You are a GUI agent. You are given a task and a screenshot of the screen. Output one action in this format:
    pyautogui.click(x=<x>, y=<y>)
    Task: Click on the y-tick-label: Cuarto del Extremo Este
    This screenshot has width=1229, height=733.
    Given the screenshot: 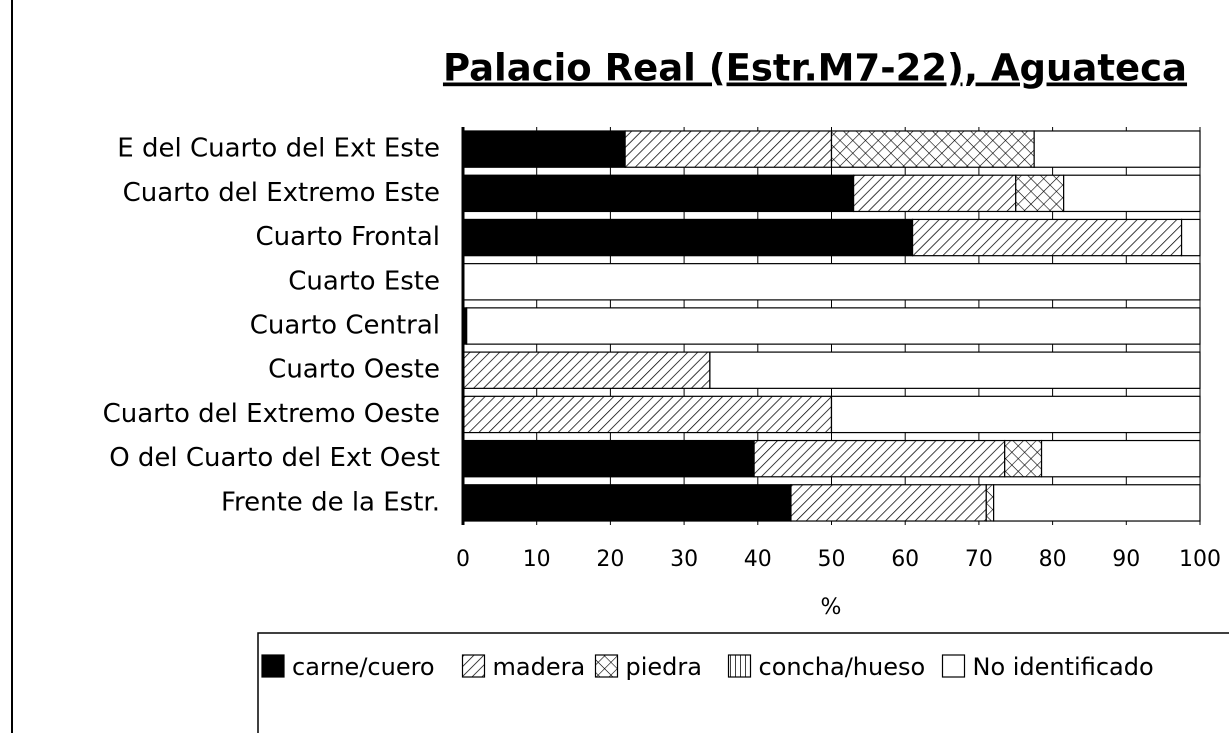 What is the action you would take?
    pyautogui.click(x=281, y=193)
    